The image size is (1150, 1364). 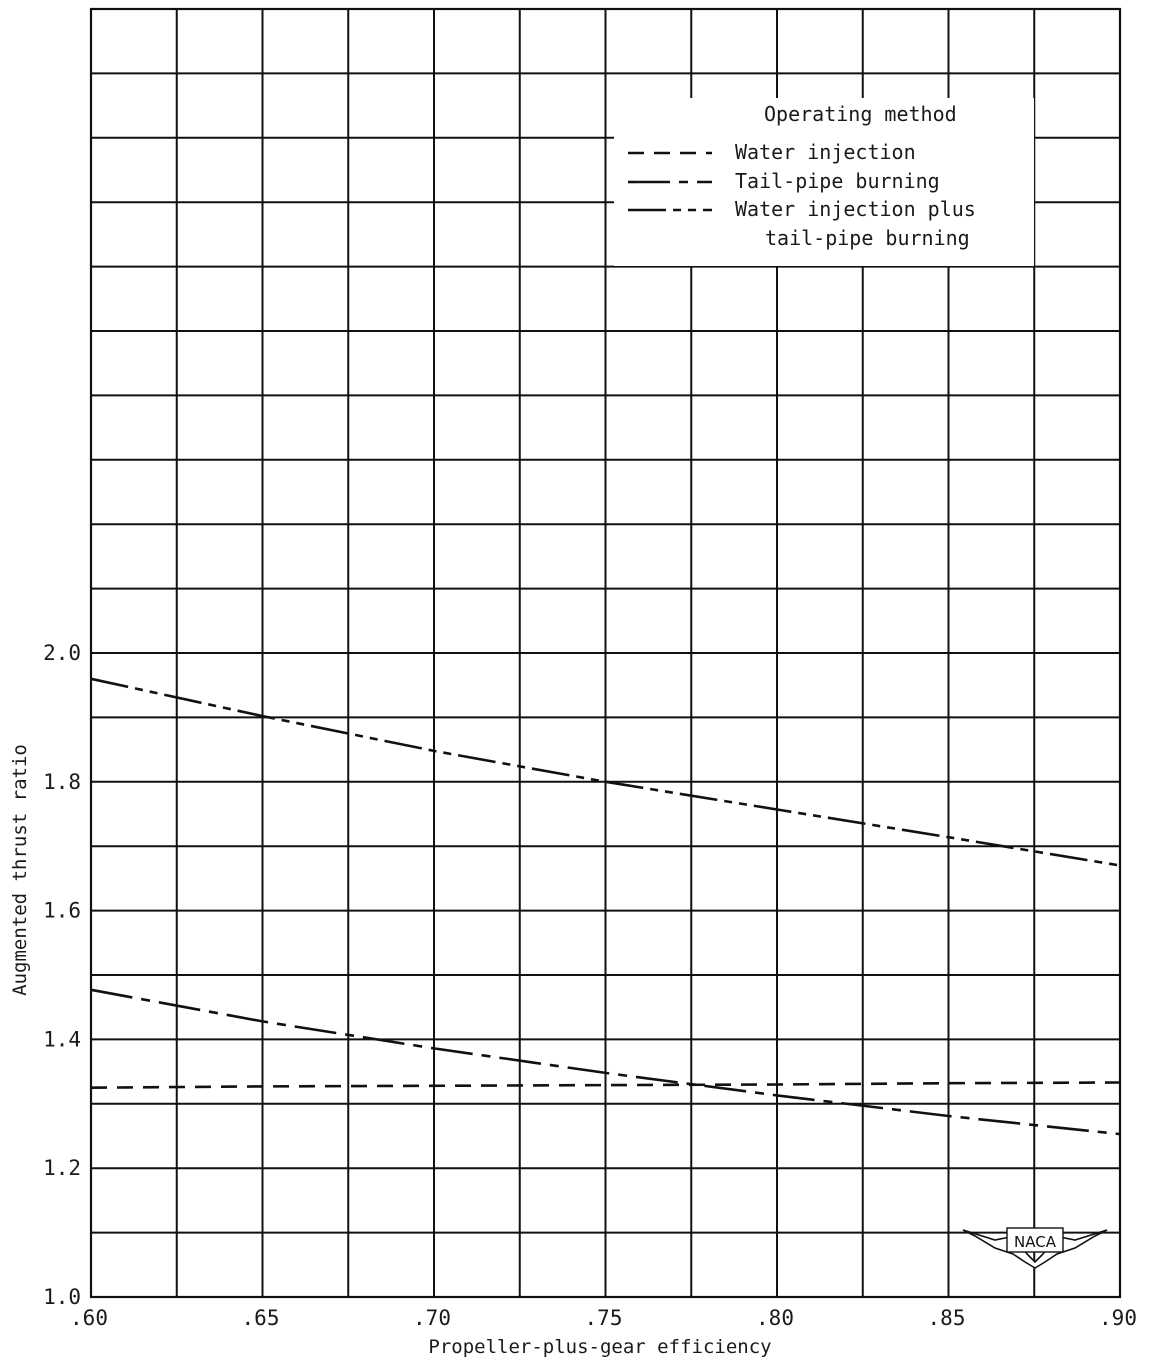 What do you see at coordinates (605, 1062) in the screenshot?
I see `series-line-long-short` at bounding box center [605, 1062].